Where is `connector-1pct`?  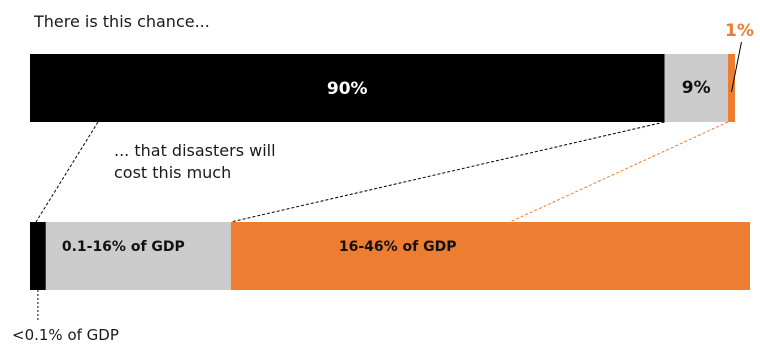
connector-1pct is located at coordinates (619, 172).